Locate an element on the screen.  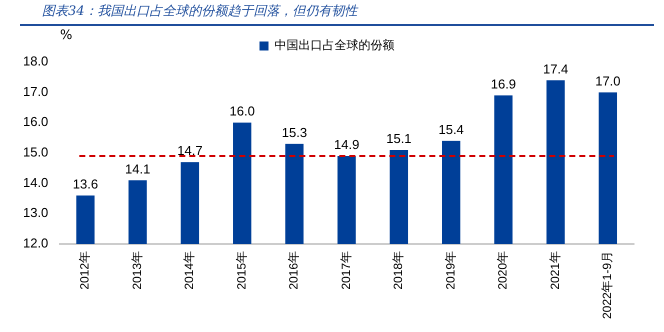
y-tick-label: 16.0 is located at coordinates (35, 122).